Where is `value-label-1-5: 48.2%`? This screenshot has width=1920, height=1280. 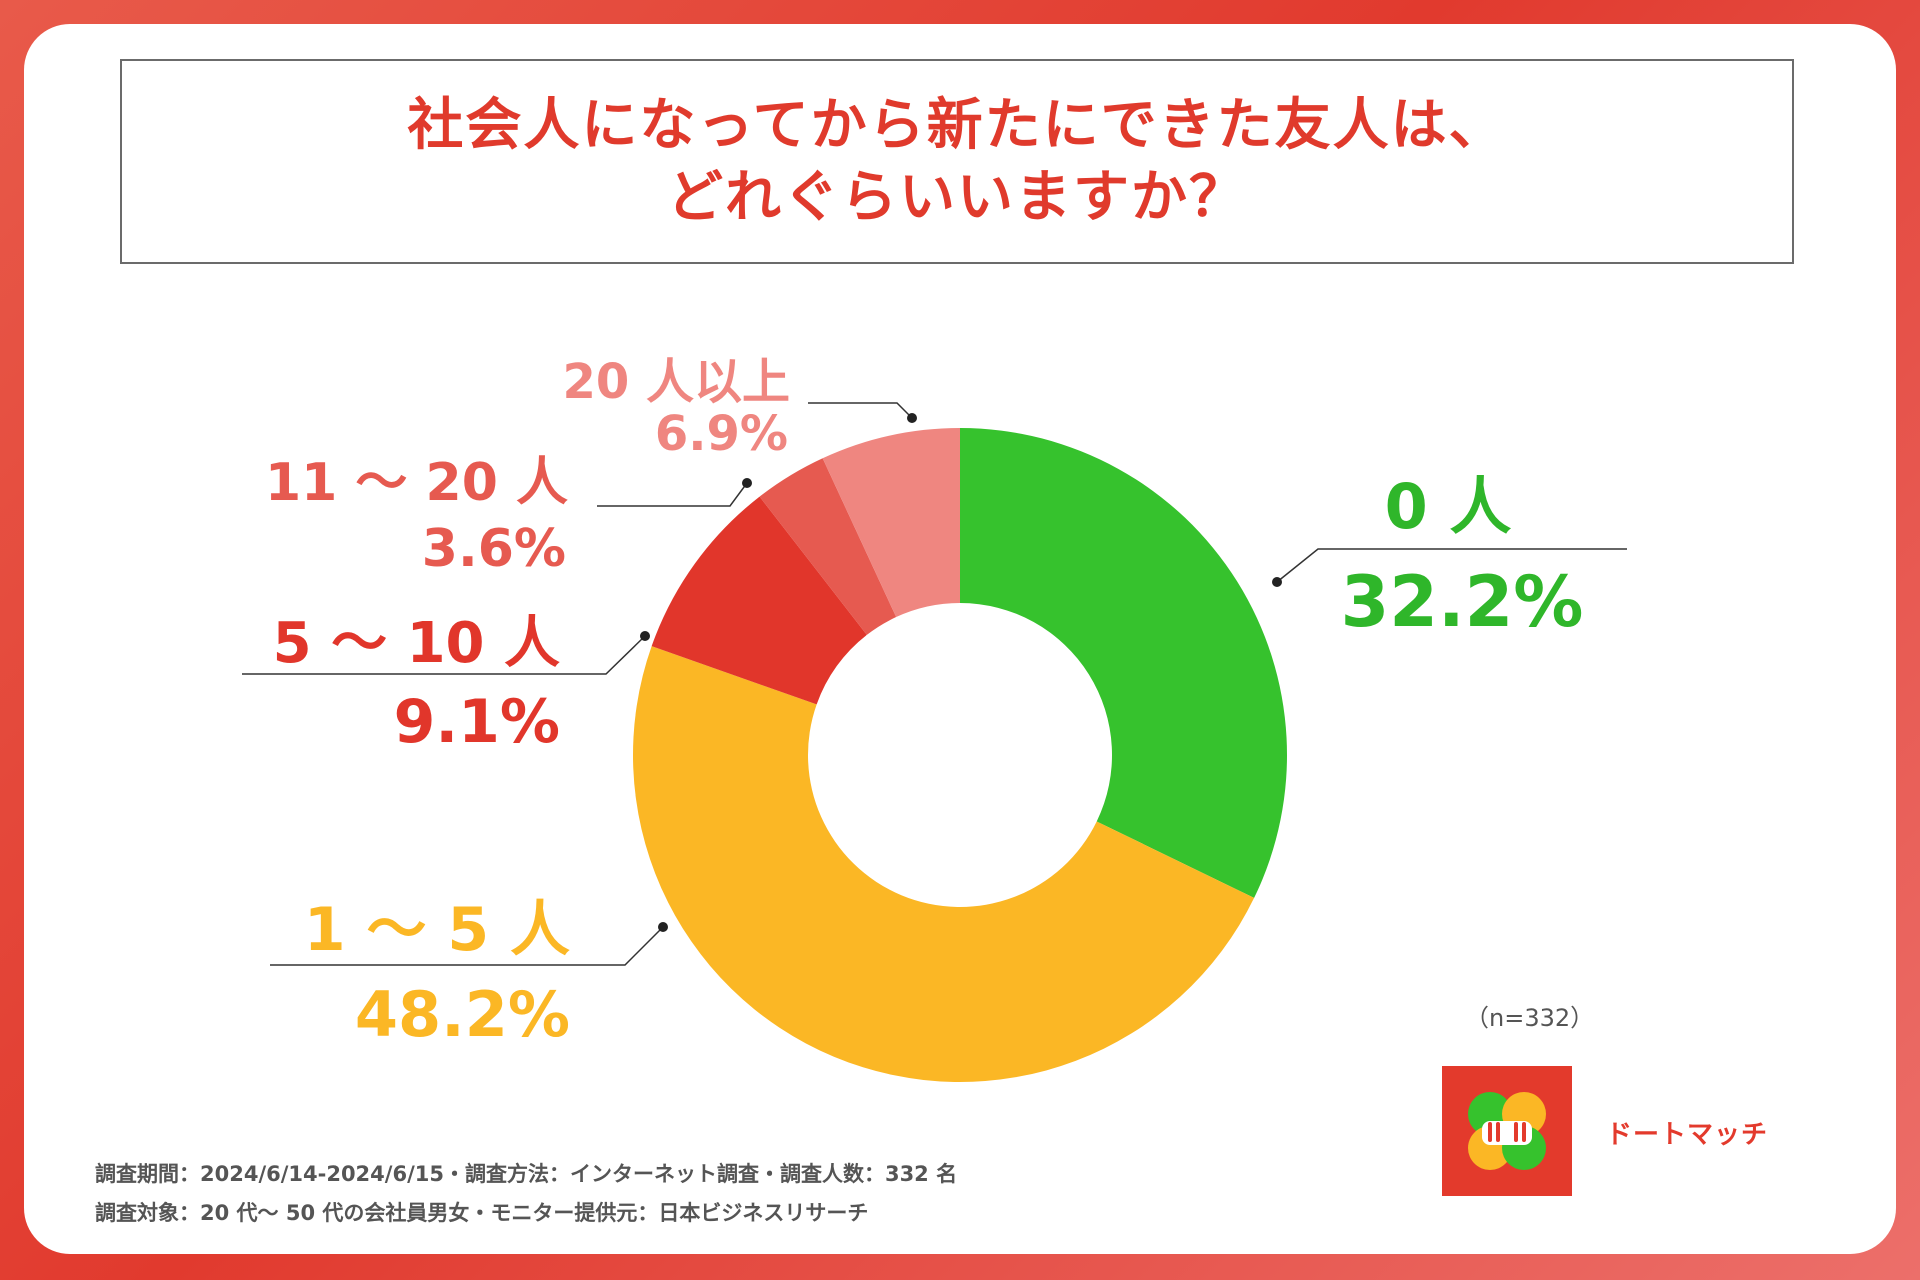
value-label-1-5: 48.2% is located at coordinates (462, 1014).